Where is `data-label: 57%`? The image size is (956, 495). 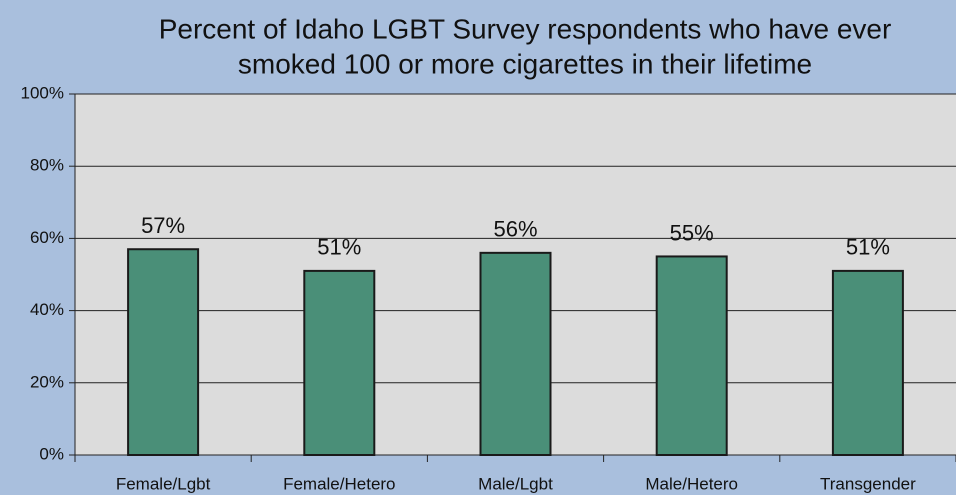 data-label: 57% is located at coordinates (163, 225).